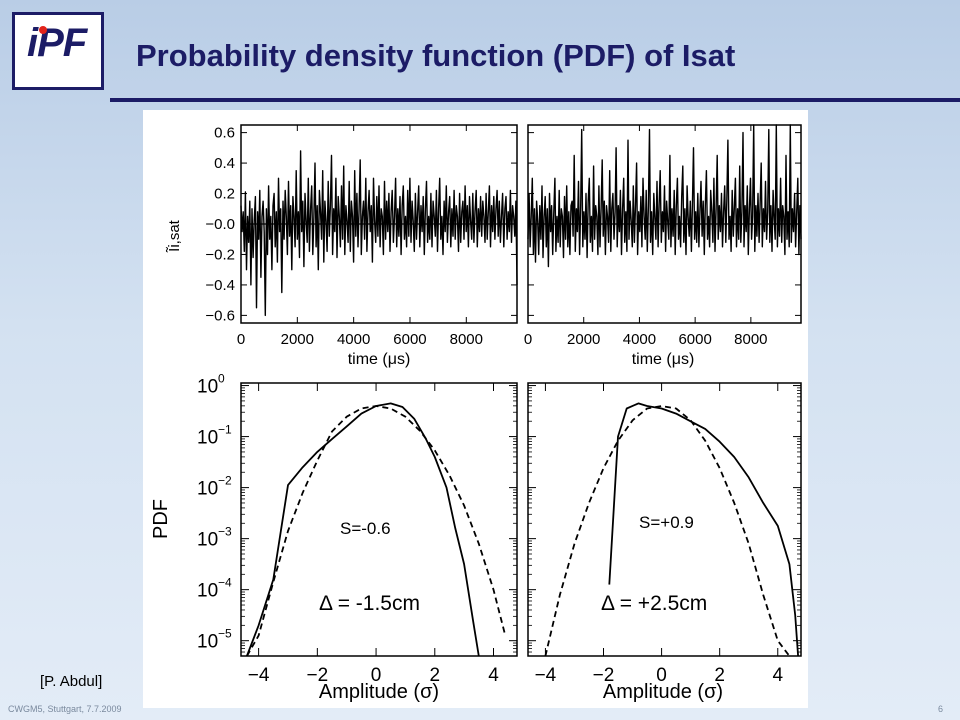  Describe the element at coordinates (225, 583) in the screenshot. I see `y-tick-exponent: −4` at that location.